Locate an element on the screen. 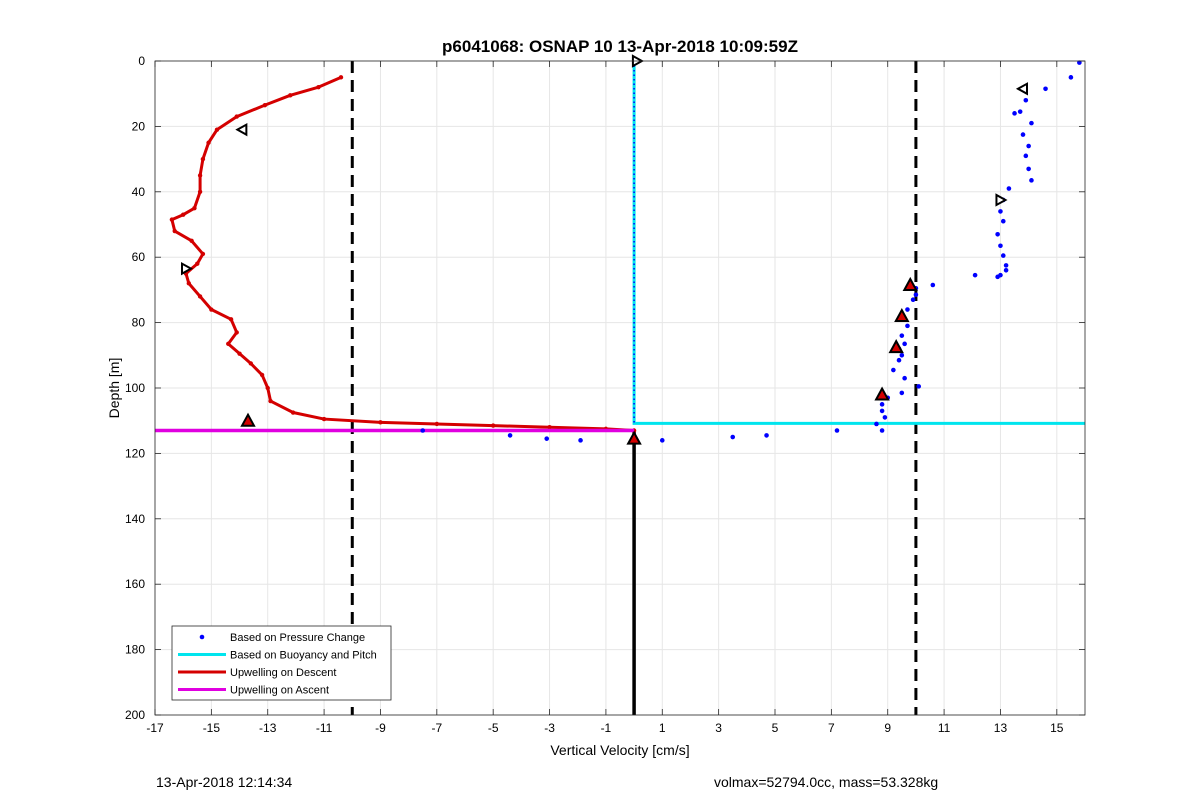  footer-volmax-mass: volmax=52794.0cc, mass=53.328kg is located at coordinates (826, 782).